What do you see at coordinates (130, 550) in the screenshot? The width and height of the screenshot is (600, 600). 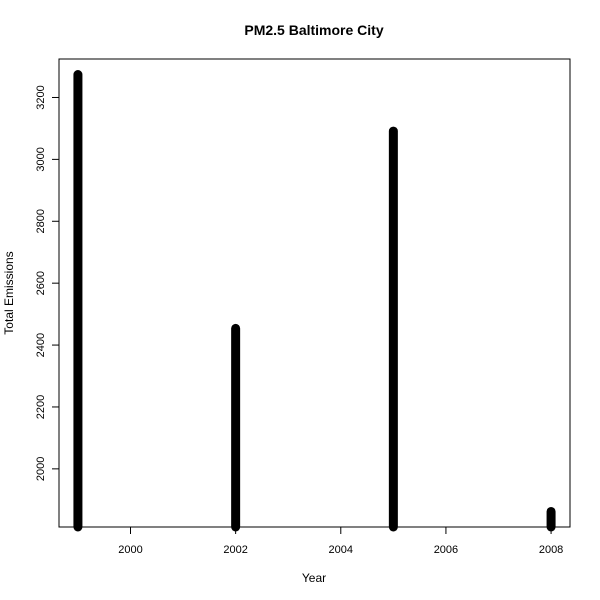 I see `x-tick-label-2000: 2000` at bounding box center [130, 550].